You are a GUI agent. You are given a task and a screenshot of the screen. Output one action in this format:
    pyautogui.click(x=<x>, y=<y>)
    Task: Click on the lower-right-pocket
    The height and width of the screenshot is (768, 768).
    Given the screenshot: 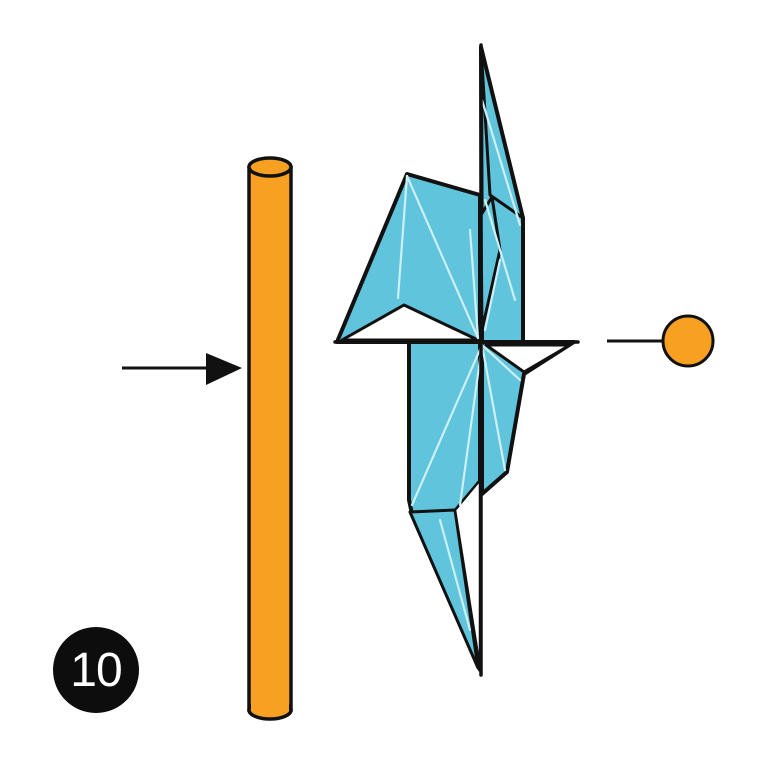 What is the action you would take?
    pyautogui.click(x=528, y=358)
    